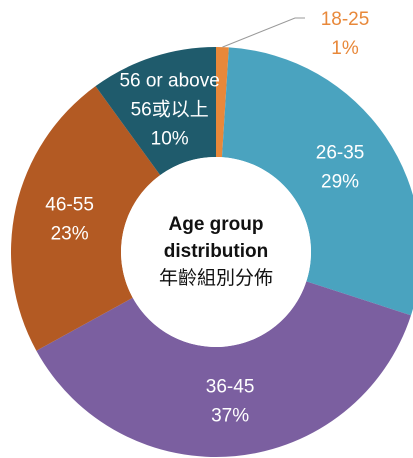 The height and width of the screenshot is (458, 413). Describe the element at coordinates (230, 386) in the screenshot. I see `slice-label: 36-45` at that location.